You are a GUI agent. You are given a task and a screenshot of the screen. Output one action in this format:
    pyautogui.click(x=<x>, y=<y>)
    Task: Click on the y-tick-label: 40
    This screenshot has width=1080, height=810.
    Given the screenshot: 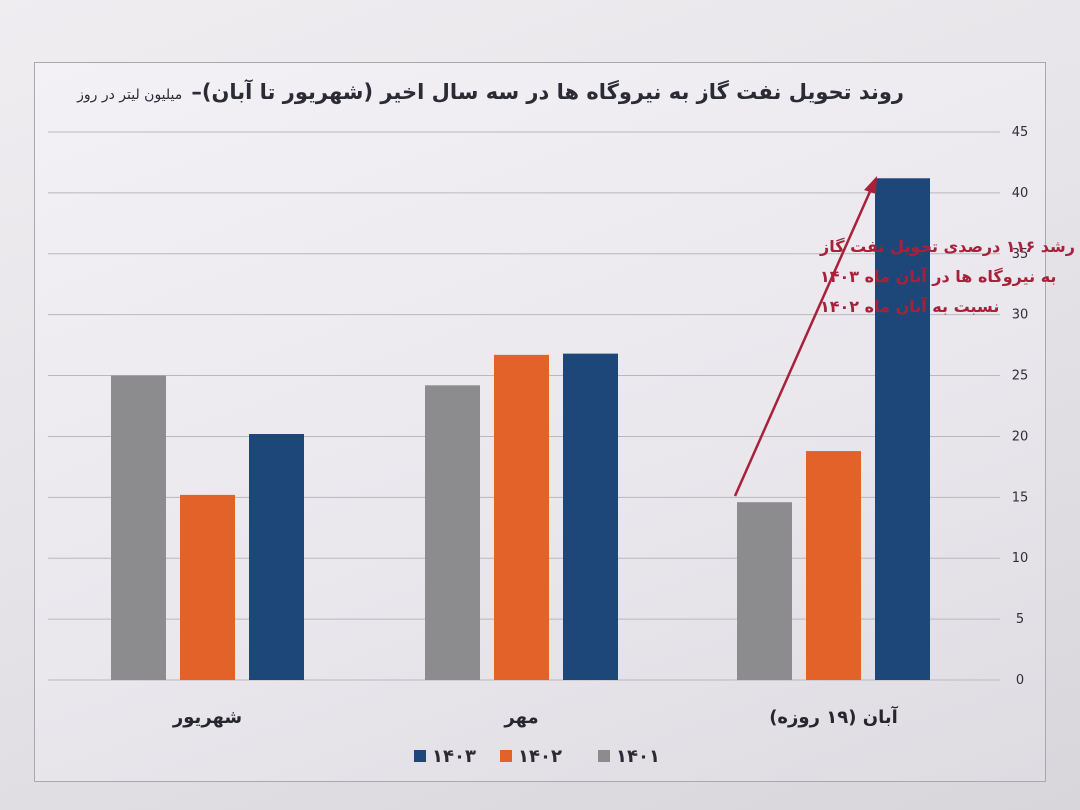 What is the action you would take?
    pyautogui.click(x=1020, y=193)
    